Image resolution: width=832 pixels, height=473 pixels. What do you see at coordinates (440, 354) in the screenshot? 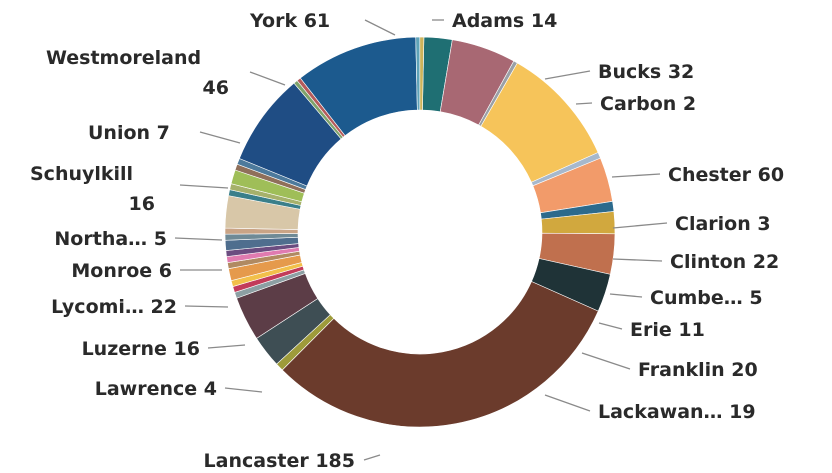
I see `slice-lancaster` at bounding box center [440, 354].